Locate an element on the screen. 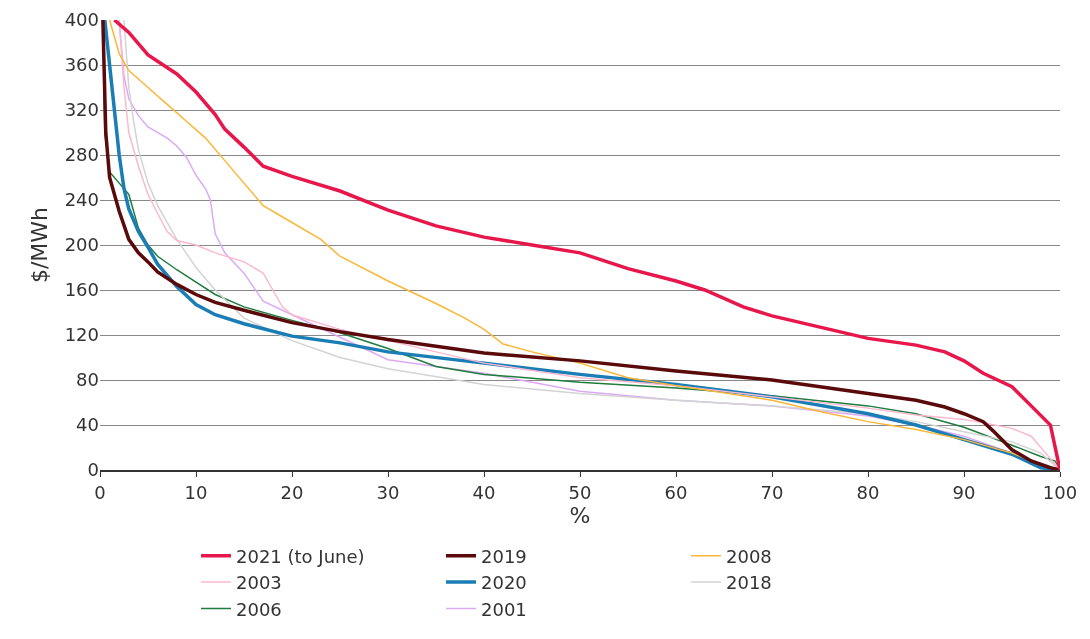  legend-label: 2001 is located at coordinates (504, 609).